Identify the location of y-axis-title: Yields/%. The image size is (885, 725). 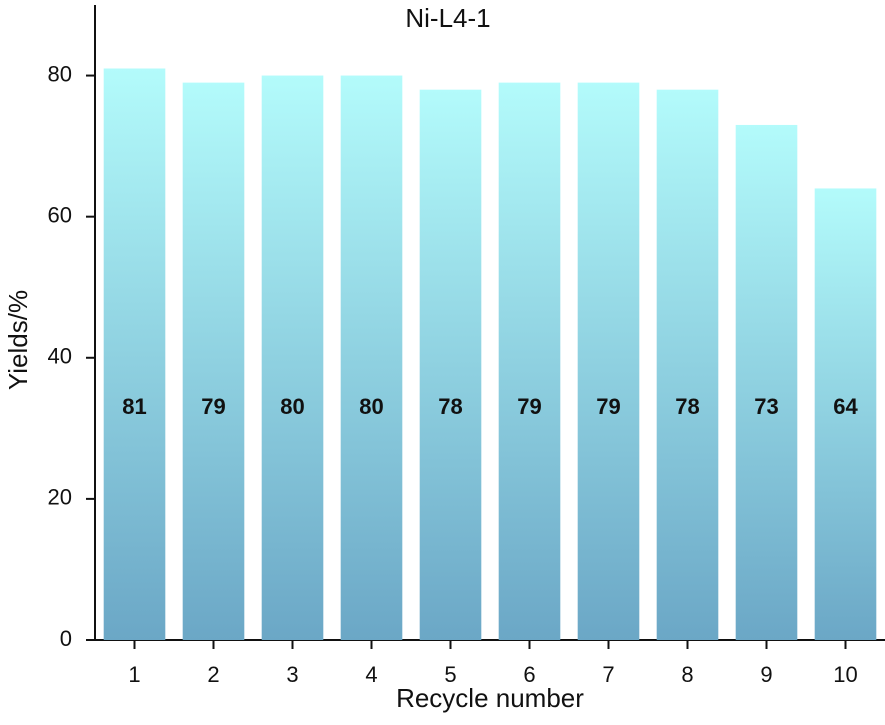
(18, 340).